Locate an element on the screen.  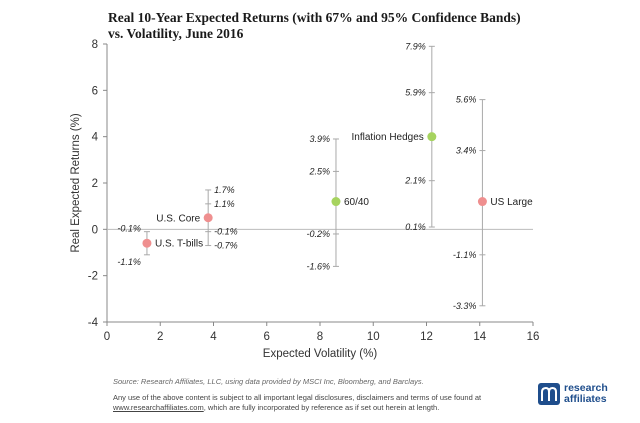
band-label: -0.2% is located at coordinates (318, 234).